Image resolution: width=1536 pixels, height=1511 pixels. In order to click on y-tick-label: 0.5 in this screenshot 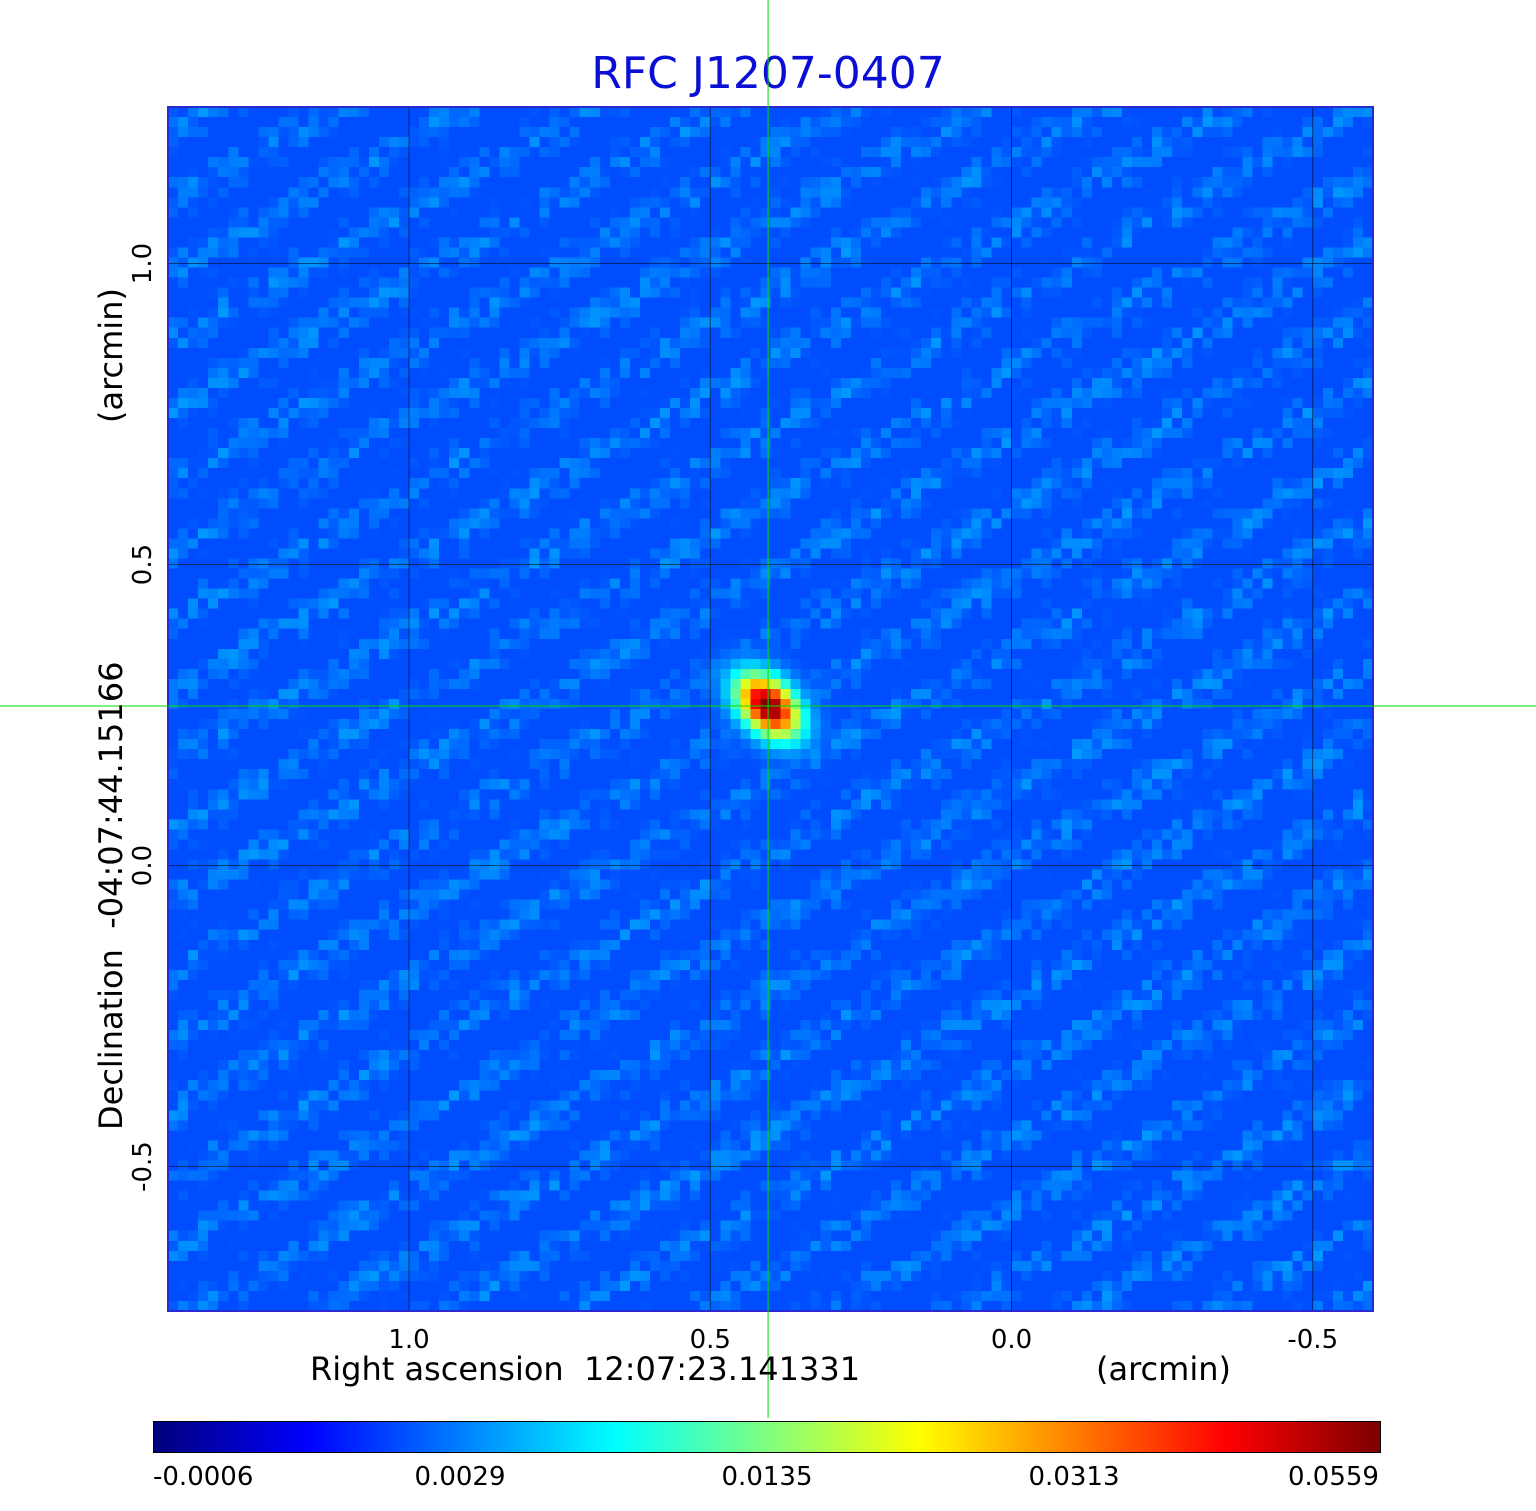, I will do `click(143, 564)`.